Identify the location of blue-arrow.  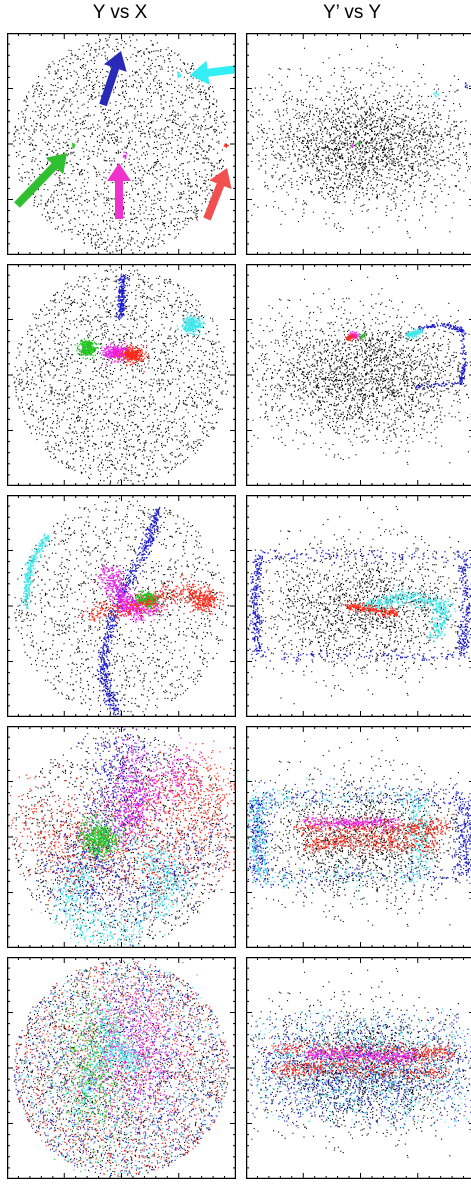
(113, 79).